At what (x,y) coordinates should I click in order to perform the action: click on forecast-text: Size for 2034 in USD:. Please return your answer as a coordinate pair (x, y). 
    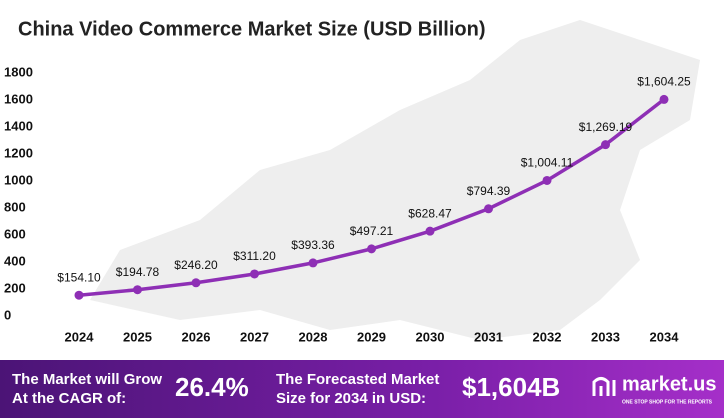
    Looking at the image, I should click on (351, 398).